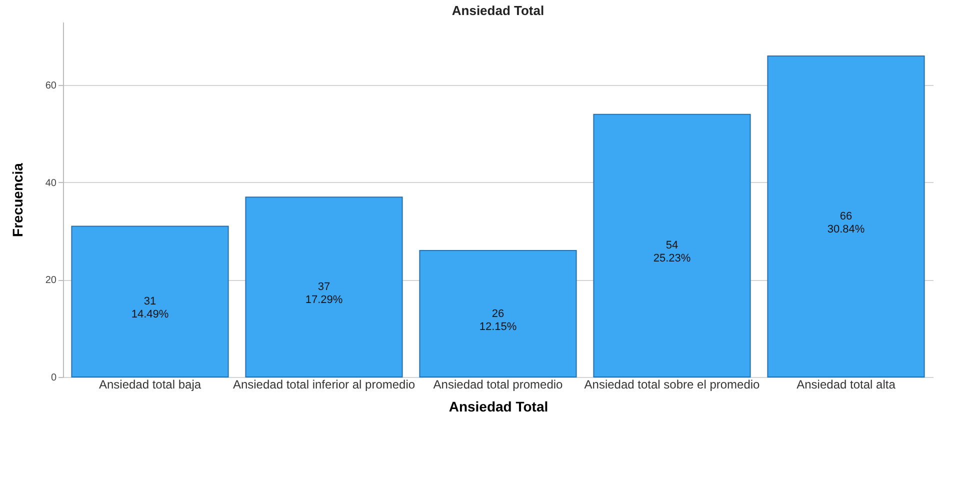 This screenshot has width=976, height=480. What do you see at coordinates (324, 293) in the screenshot?
I see `data-label: 37 17.29%` at bounding box center [324, 293].